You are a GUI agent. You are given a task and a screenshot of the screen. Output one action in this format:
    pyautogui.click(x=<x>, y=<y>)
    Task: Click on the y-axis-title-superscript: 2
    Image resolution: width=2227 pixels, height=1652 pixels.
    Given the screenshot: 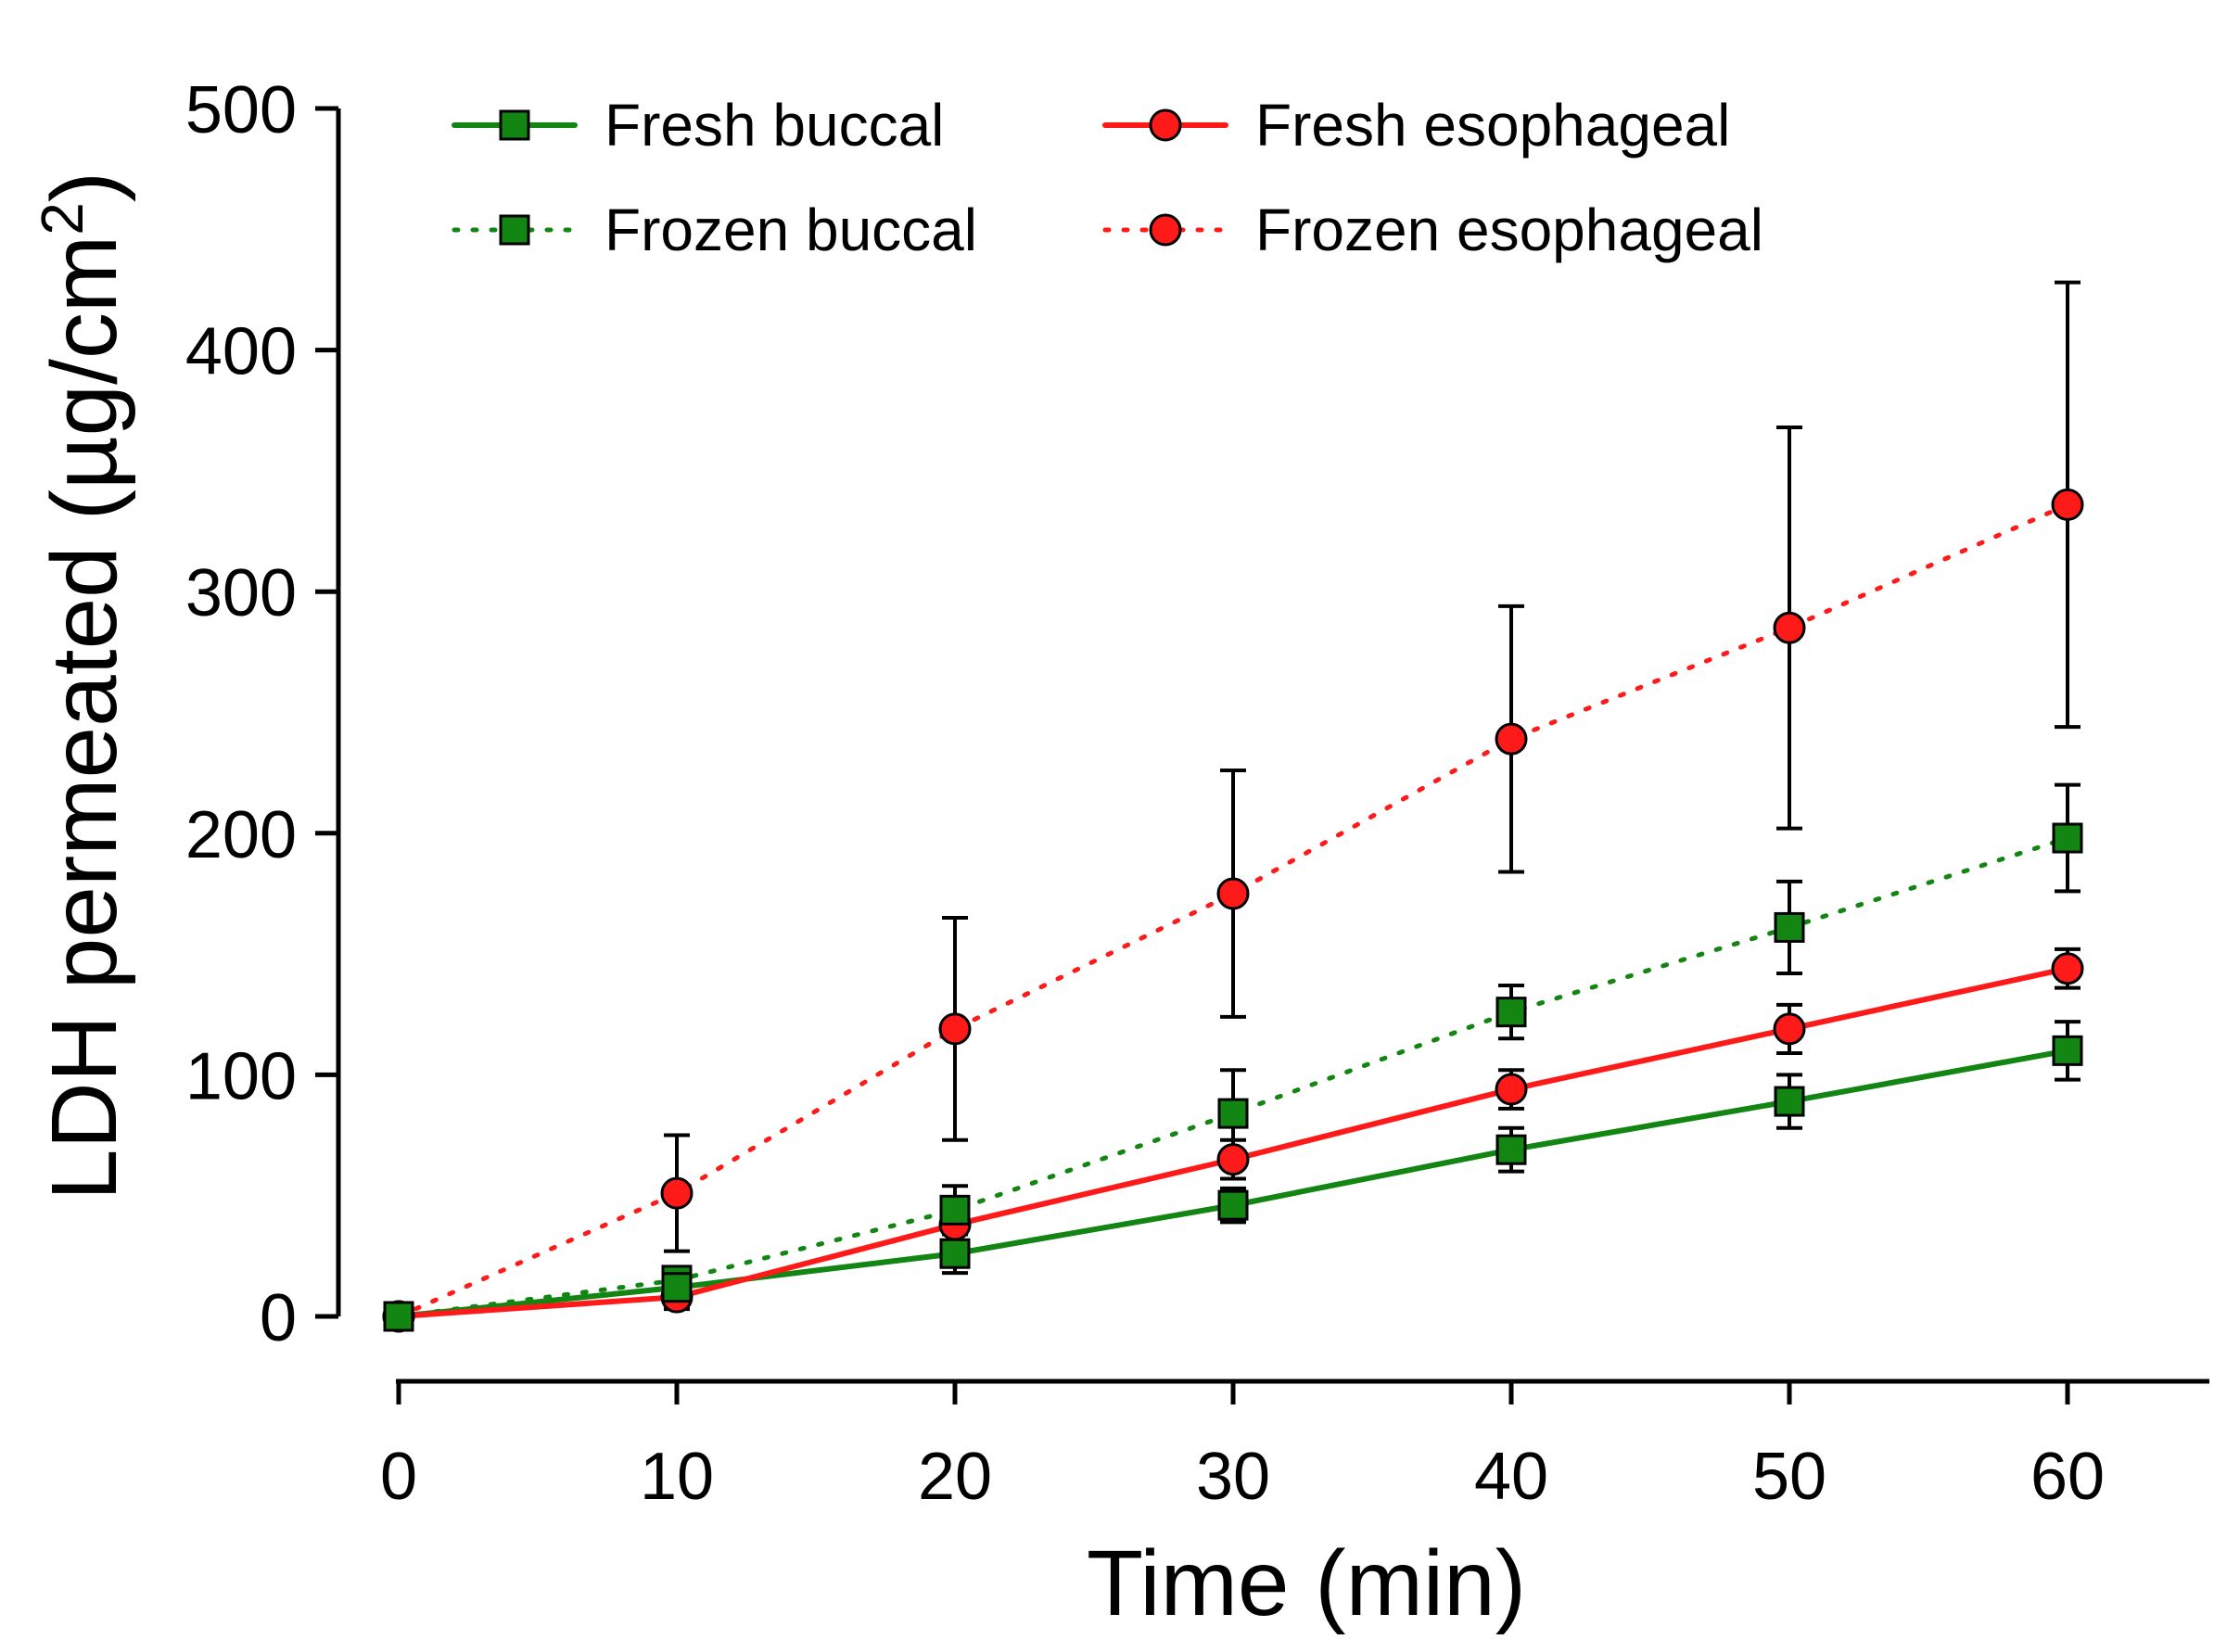 What is the action you would take?
    pyautogui.click(x=62, y=219)
    